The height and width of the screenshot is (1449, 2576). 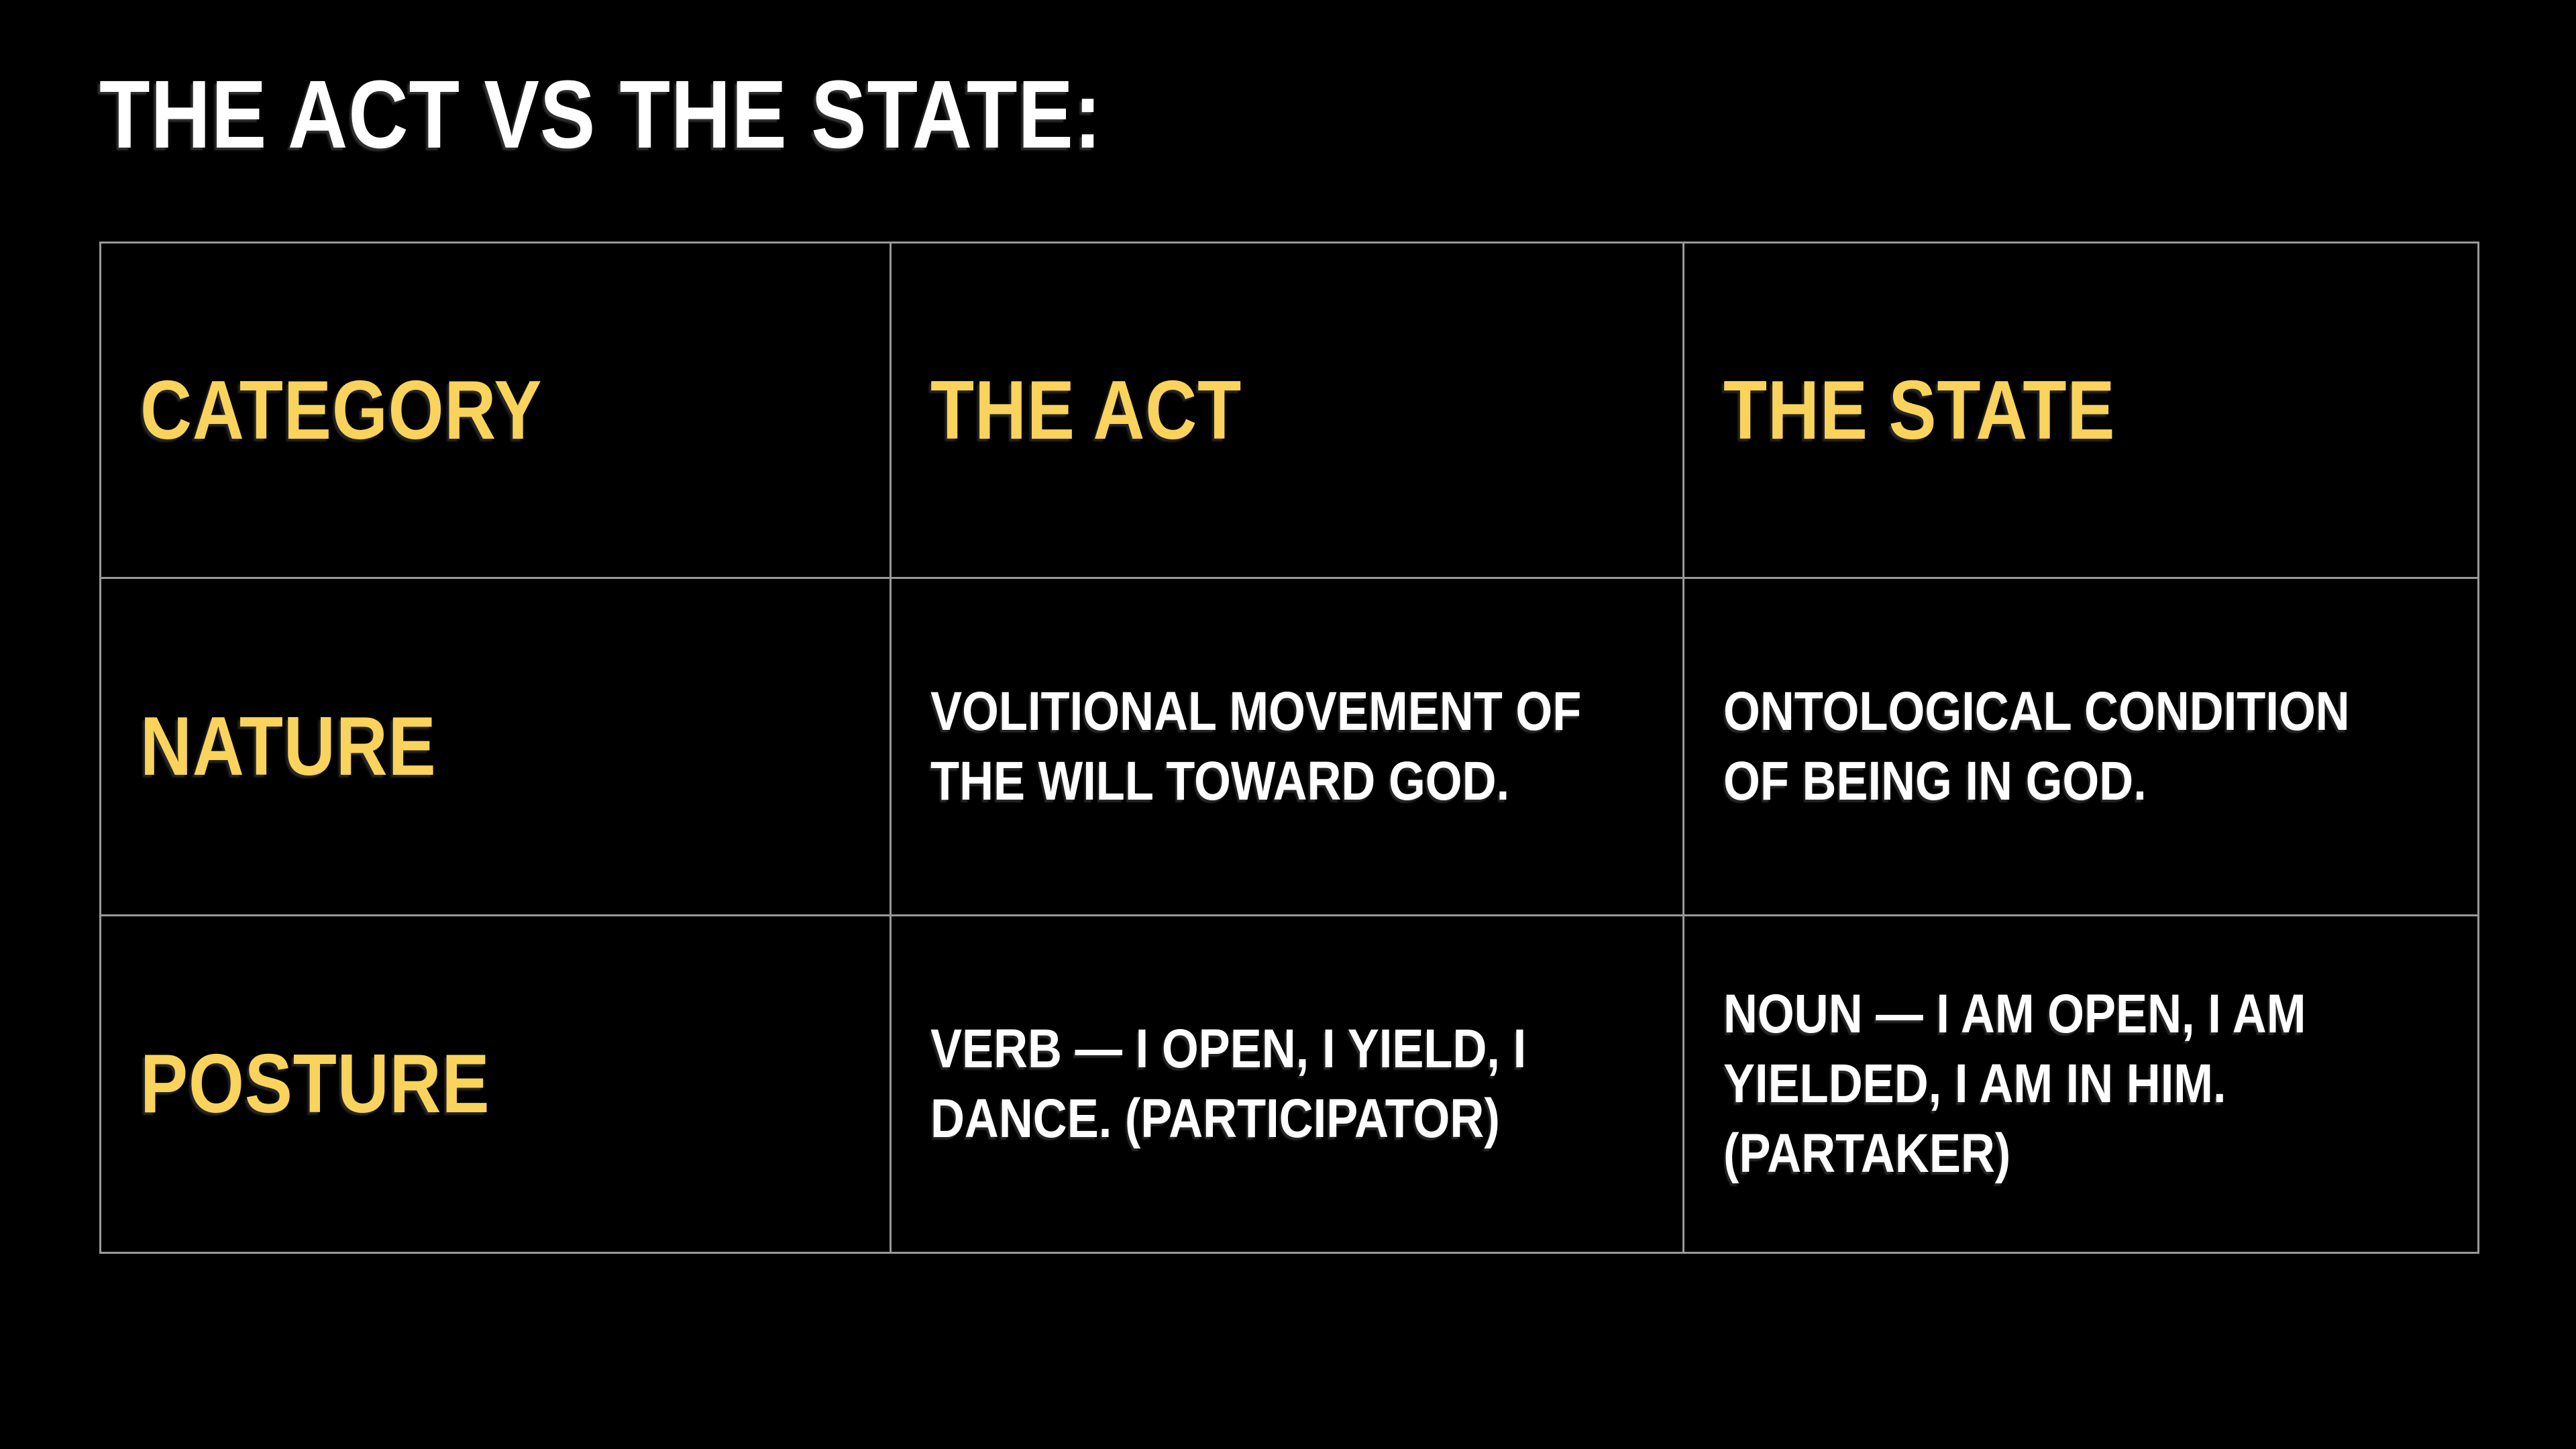 I want to click on row-label-nature: NATURE, so click(x=495, y=746).